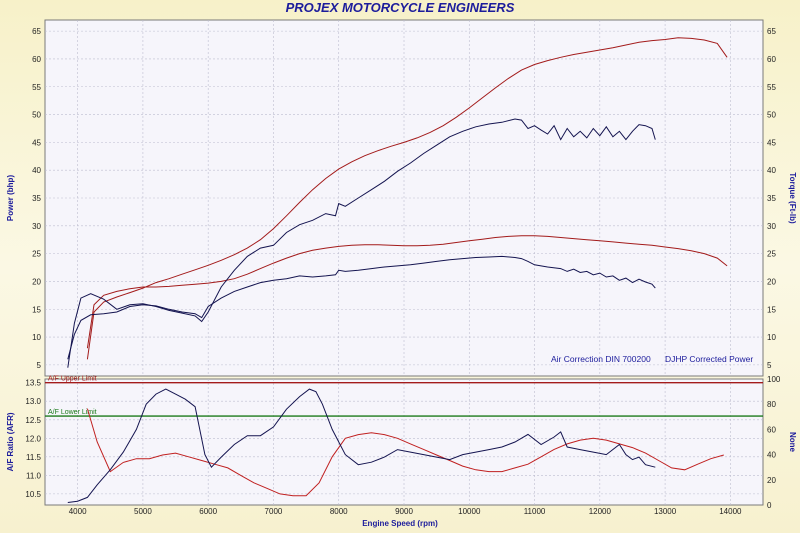 The width and height of the screenshot is (800, 533). I want to click on afr-tick-label: 11.0, so click(34, 475).